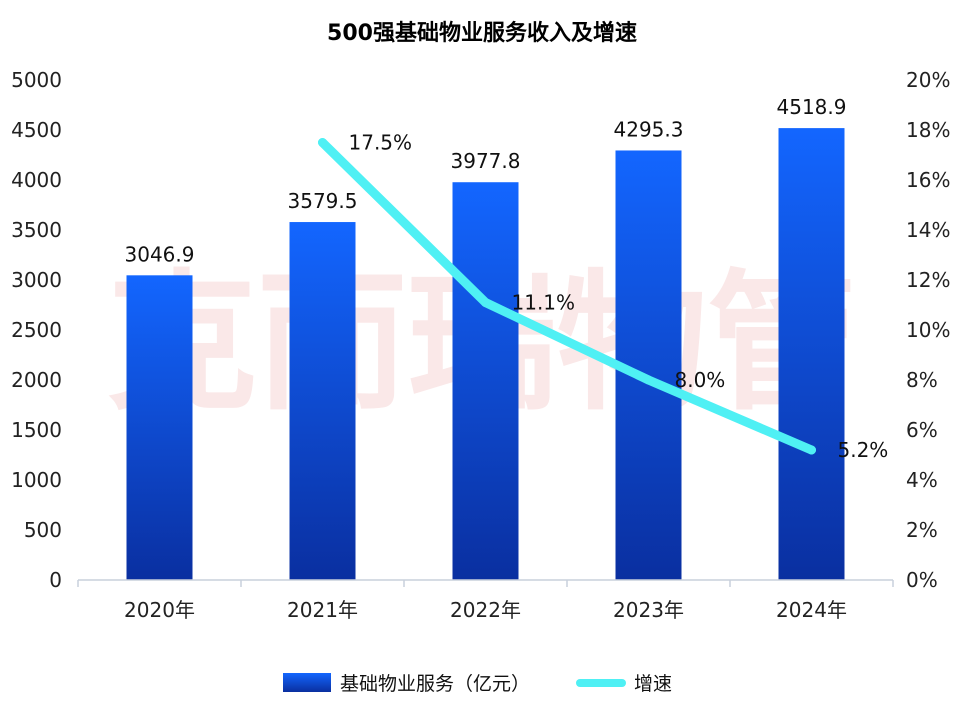  What do you see at coordinates (649, 129) in the screenshot?
I see `bar-value-label: 4295.3` at bounding box center [649, 129].